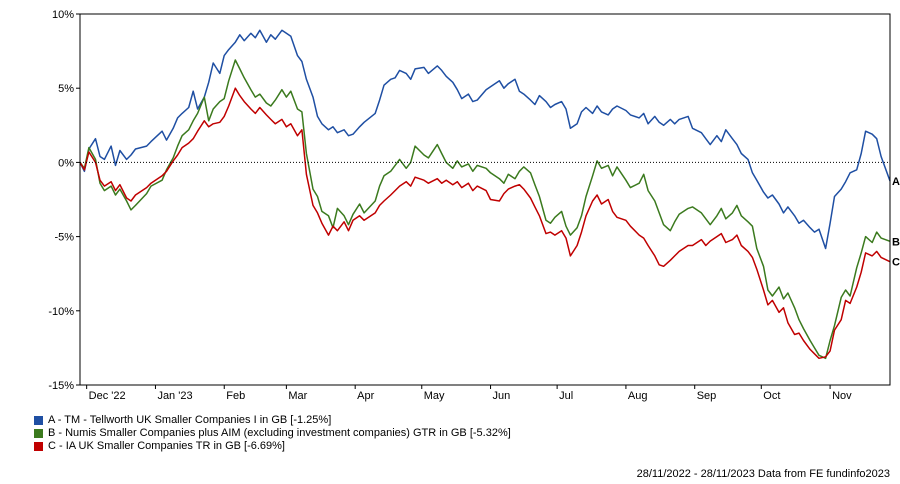 The width and height of the screenshot is (900, 484). Describe the element at coordinates (771, 396) in the screenshot. I see `x-tick-label: Oct` at that location.